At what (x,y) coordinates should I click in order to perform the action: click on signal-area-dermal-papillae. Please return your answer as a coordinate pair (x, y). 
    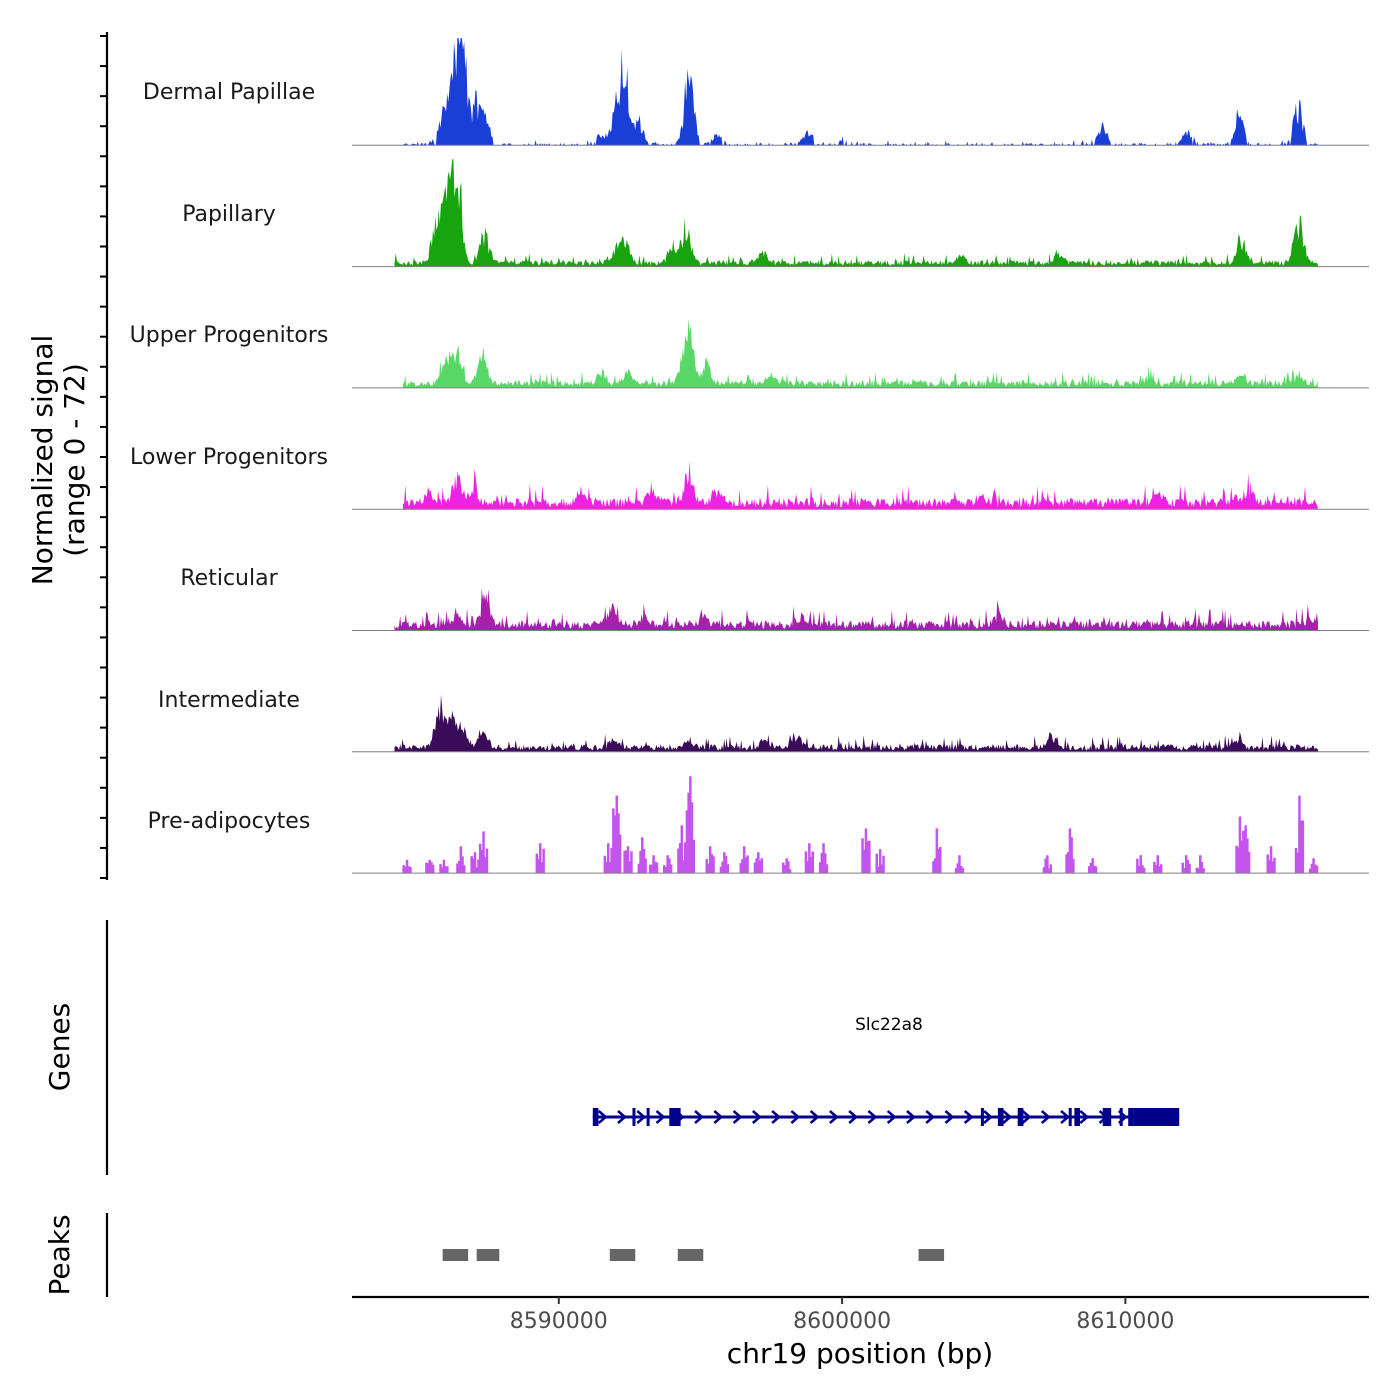
    Looking at the image, I should click on (860, 92).